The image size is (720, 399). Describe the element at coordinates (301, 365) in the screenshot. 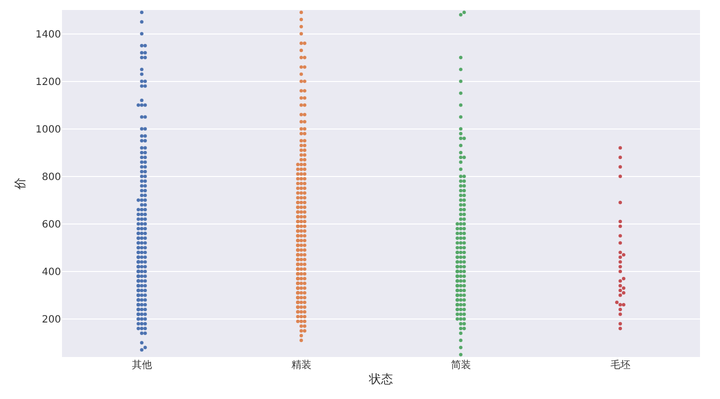

I see `x-tick-label: 精装` at that location.